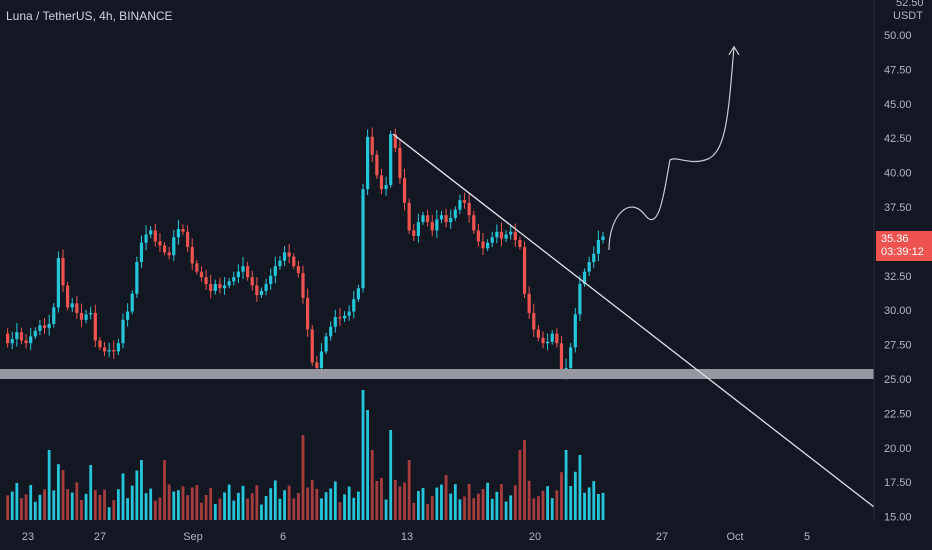 This screenshot has width=932, height=550. Describe the element at coordinates (898, 277) in the screenshot. I see `price-tick-label: 32.50` at that location.